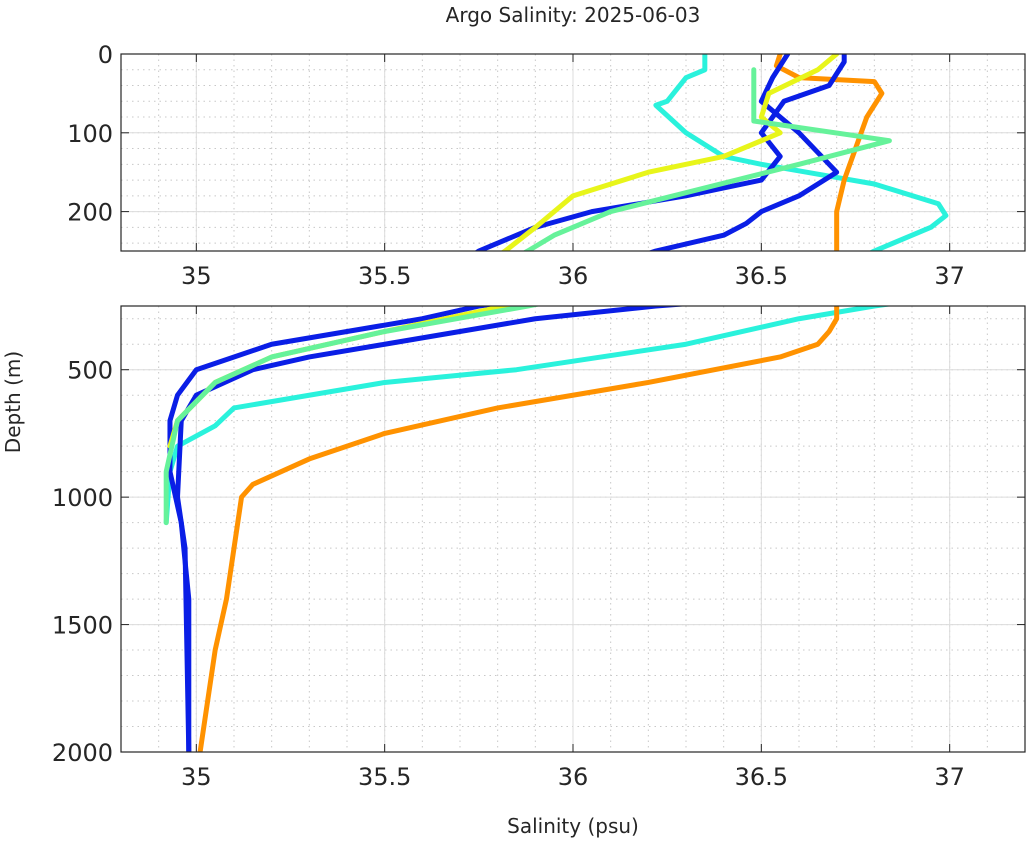  Describe the element at coordinates (82, 753) in the screenshot. I see `y-tick-label: 2000` at that location.